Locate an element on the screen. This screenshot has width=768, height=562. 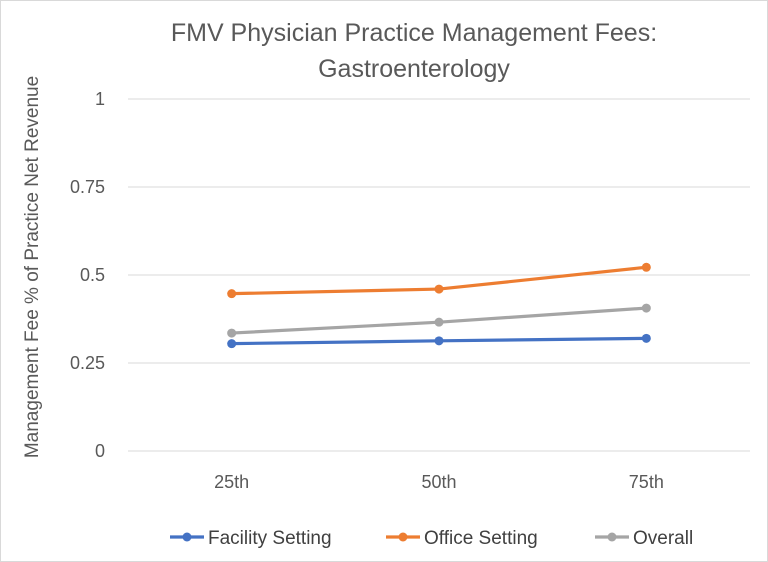
x-tick-label: 75th is located at coordinates (646, 482).